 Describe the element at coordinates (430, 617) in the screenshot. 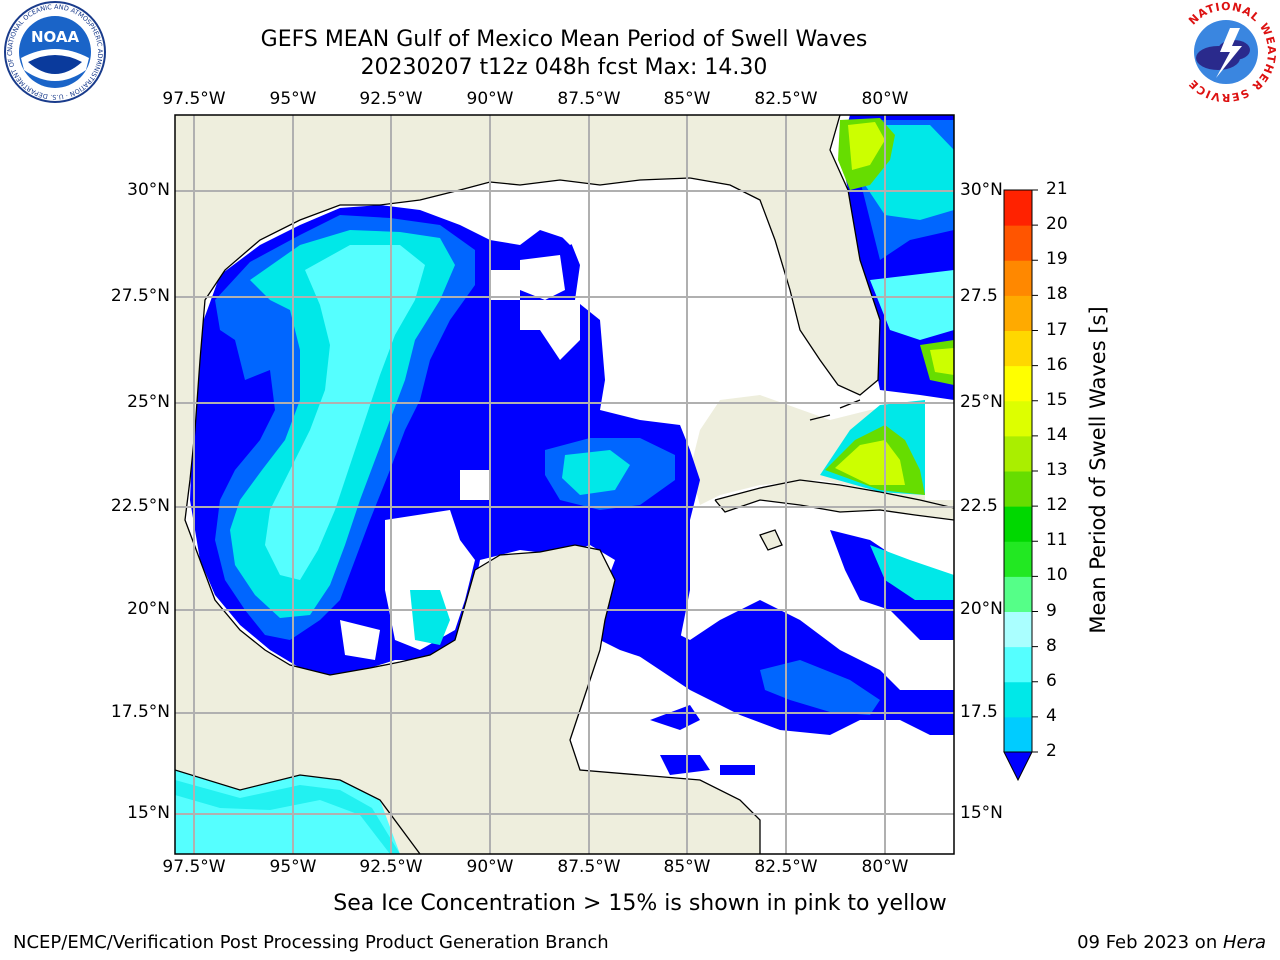

I see `campeche-cyan` at that location.